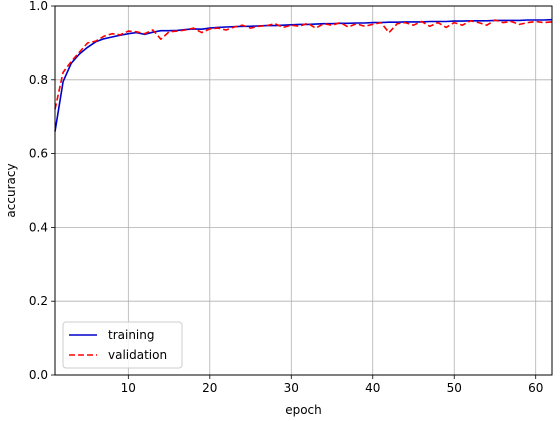  Describe the element at coordinates (291, 388) in the screenshot. I see `x-tick-label: 30` at that location.